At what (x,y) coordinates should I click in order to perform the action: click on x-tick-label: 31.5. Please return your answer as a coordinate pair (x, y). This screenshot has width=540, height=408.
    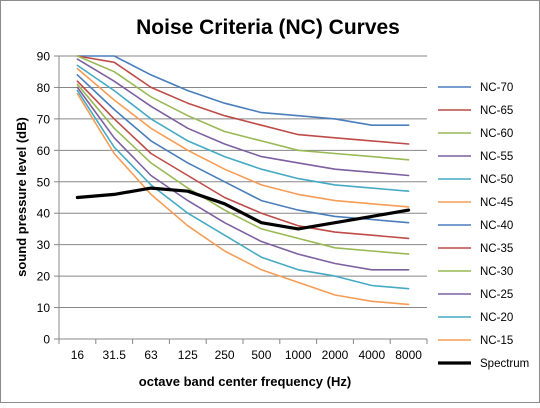
    Looking at the image, I should click on (115, 355).